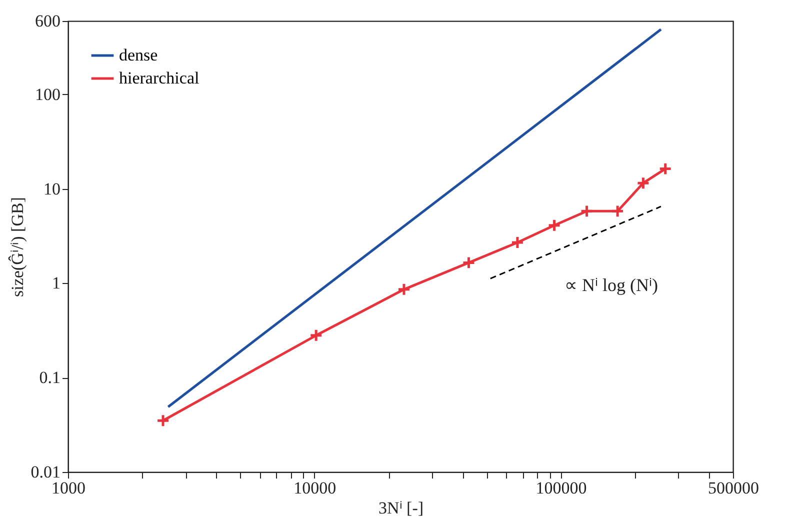 The width and height of the screenshot is (787, 524). I want to click on annotation: ∝ Nⁱ log (Nⁱ), so click(611, 285).